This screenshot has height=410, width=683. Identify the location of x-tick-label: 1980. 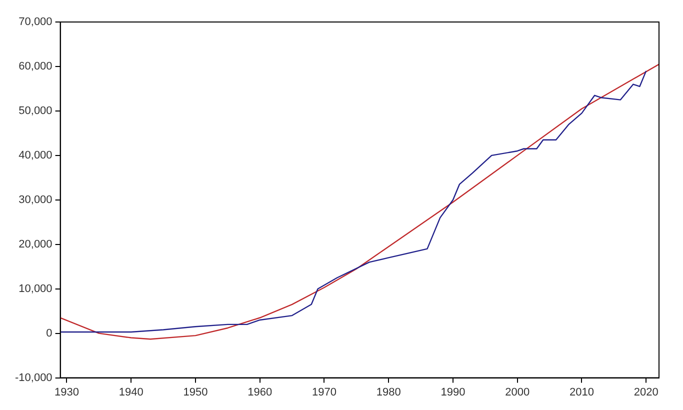
(388, 392).